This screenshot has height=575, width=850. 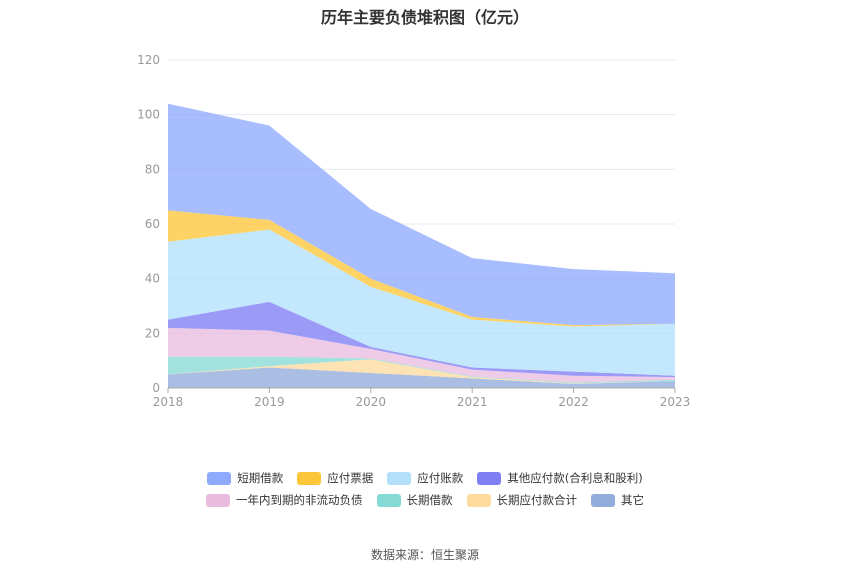 I want to click on legend-item: 应付票据, so click(x=335, y=478).